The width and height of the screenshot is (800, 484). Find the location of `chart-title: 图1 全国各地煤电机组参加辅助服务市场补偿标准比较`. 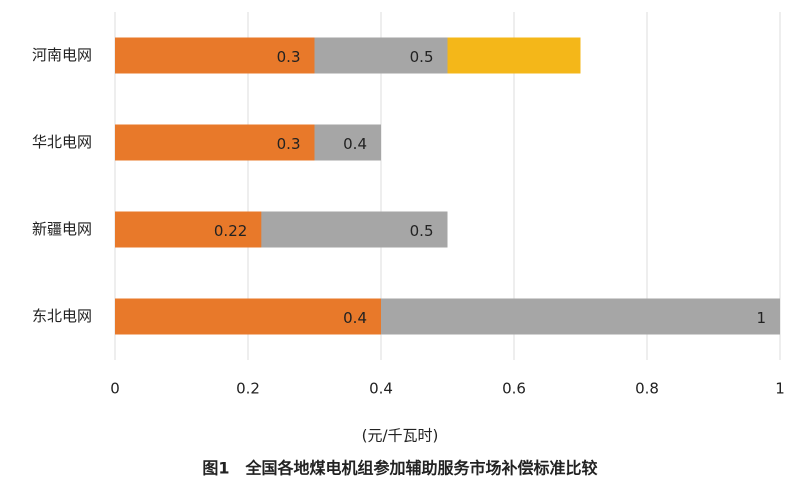

chart-title: 图1 全国各地煤电机组参加辅助服务市场补偿标准比较 is located at coordinates (399, 468).